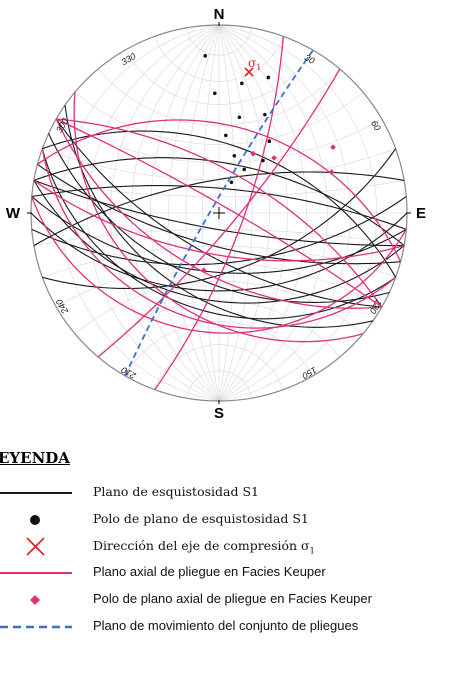 This screenshot has height=681, width=469. I want to click on legend-item-axial-plane: Plano axial de pliegue en Facies Keuper, so click(234, 573).